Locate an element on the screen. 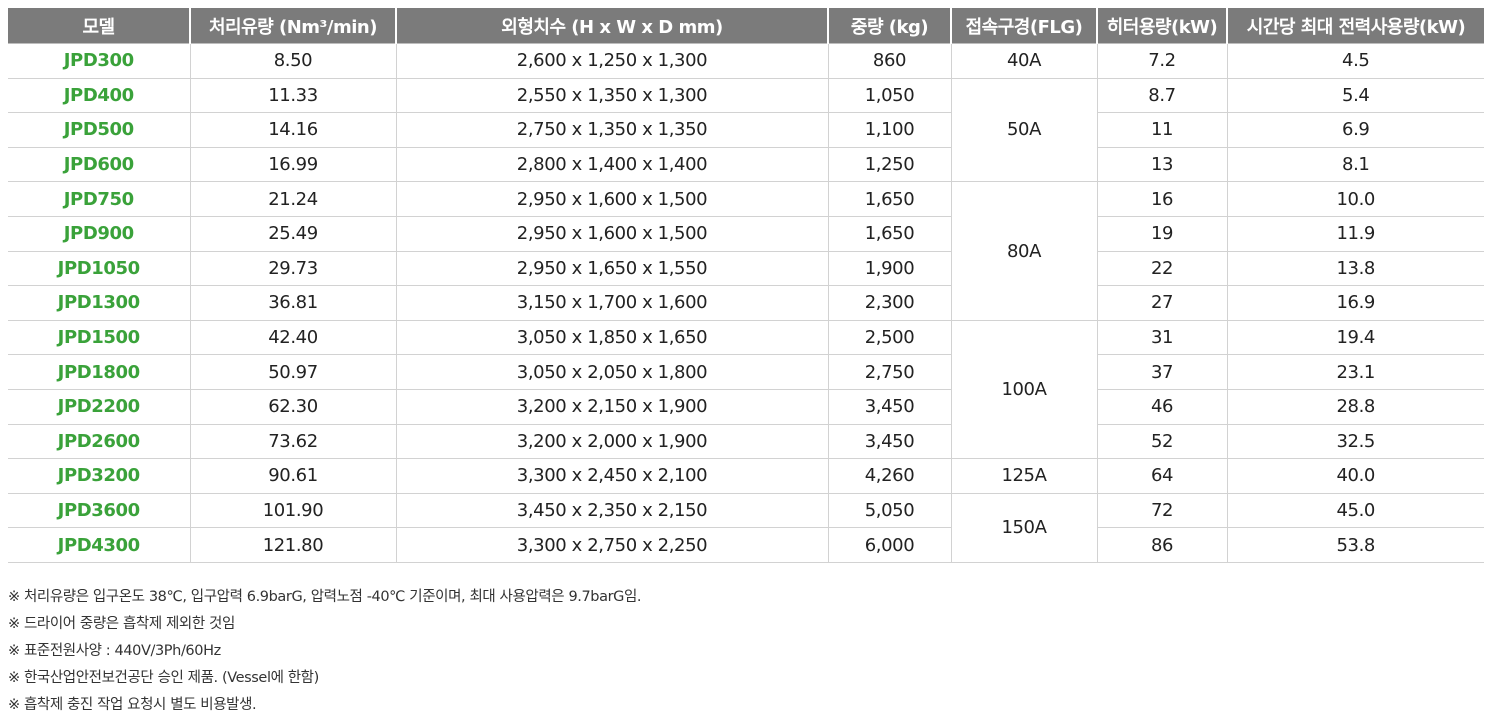 Image resolution: width=1490 pixels, height=723 pixels. model-cell: JPD1300 is located at coordinates (99, 303).